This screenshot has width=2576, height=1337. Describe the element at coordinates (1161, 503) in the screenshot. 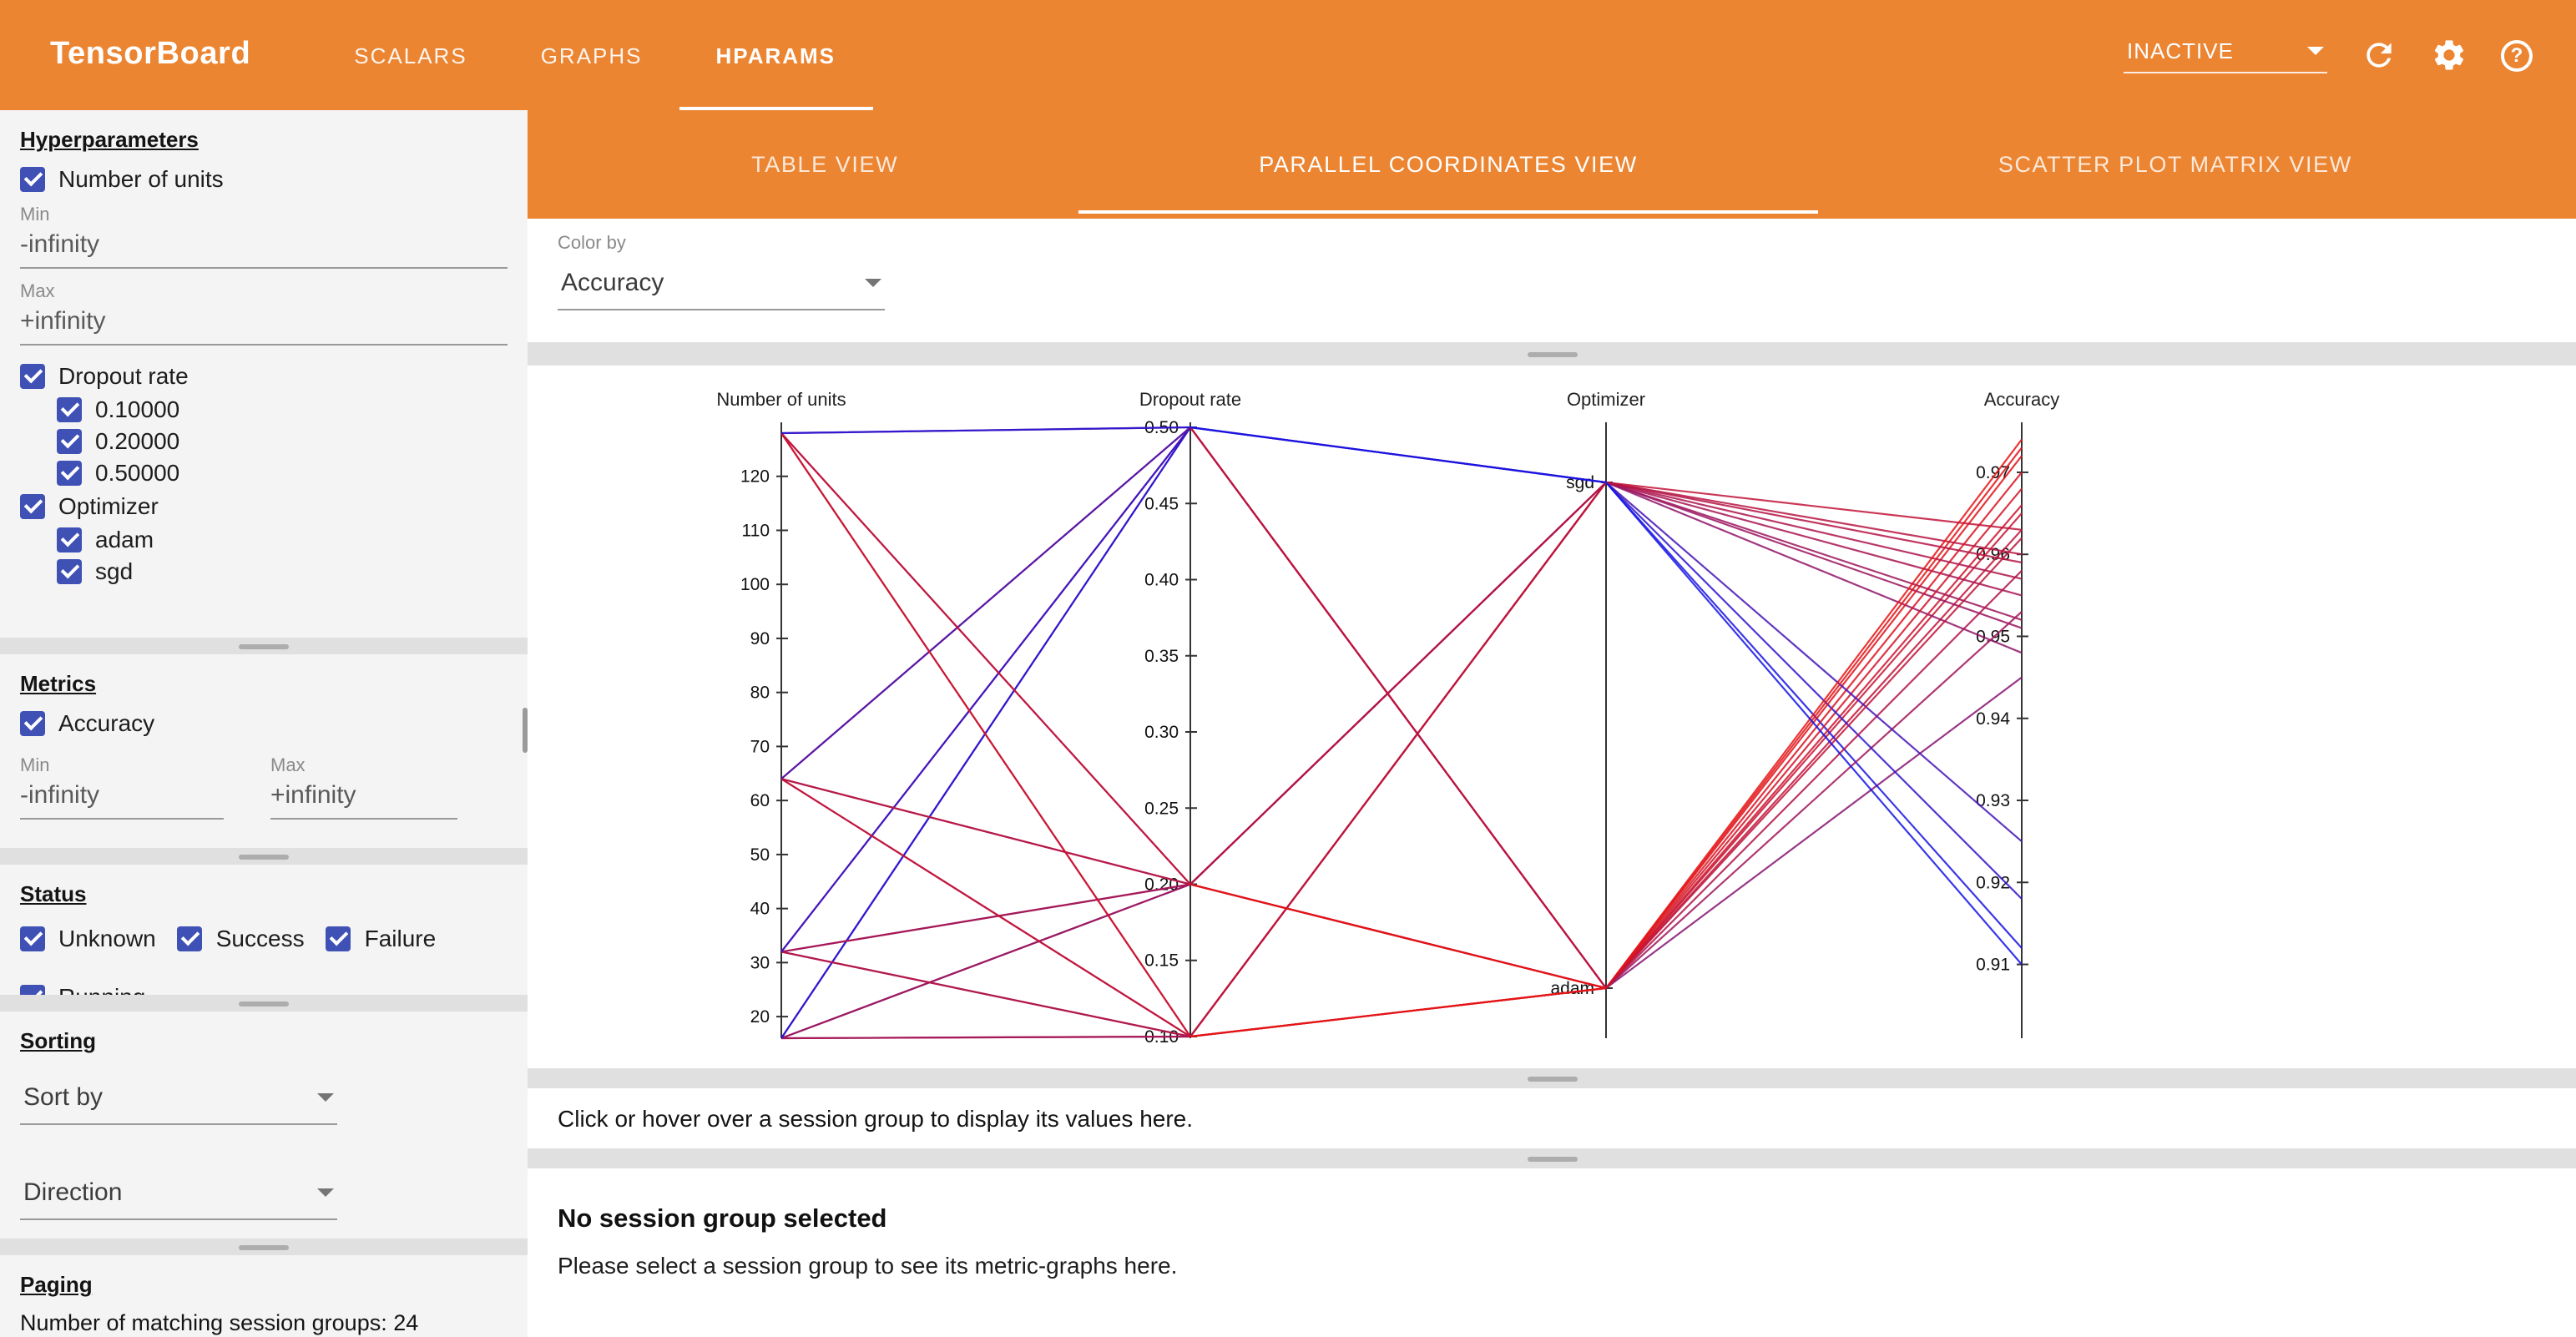

I see `tick-label: 0.45` at that location.